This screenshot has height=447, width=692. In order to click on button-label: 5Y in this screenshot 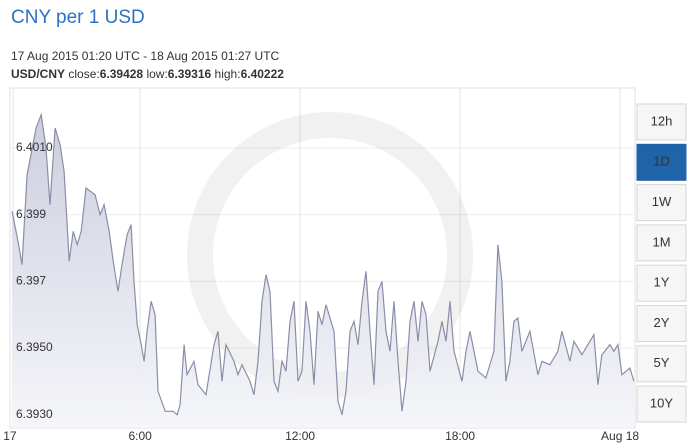, I will do `click(662, 362)`.